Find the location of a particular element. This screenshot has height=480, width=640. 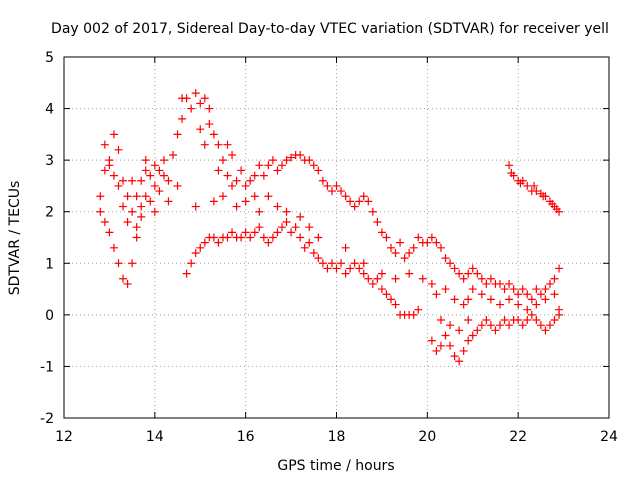

x-tick-label: 16 is located at coordinates (246, 437).